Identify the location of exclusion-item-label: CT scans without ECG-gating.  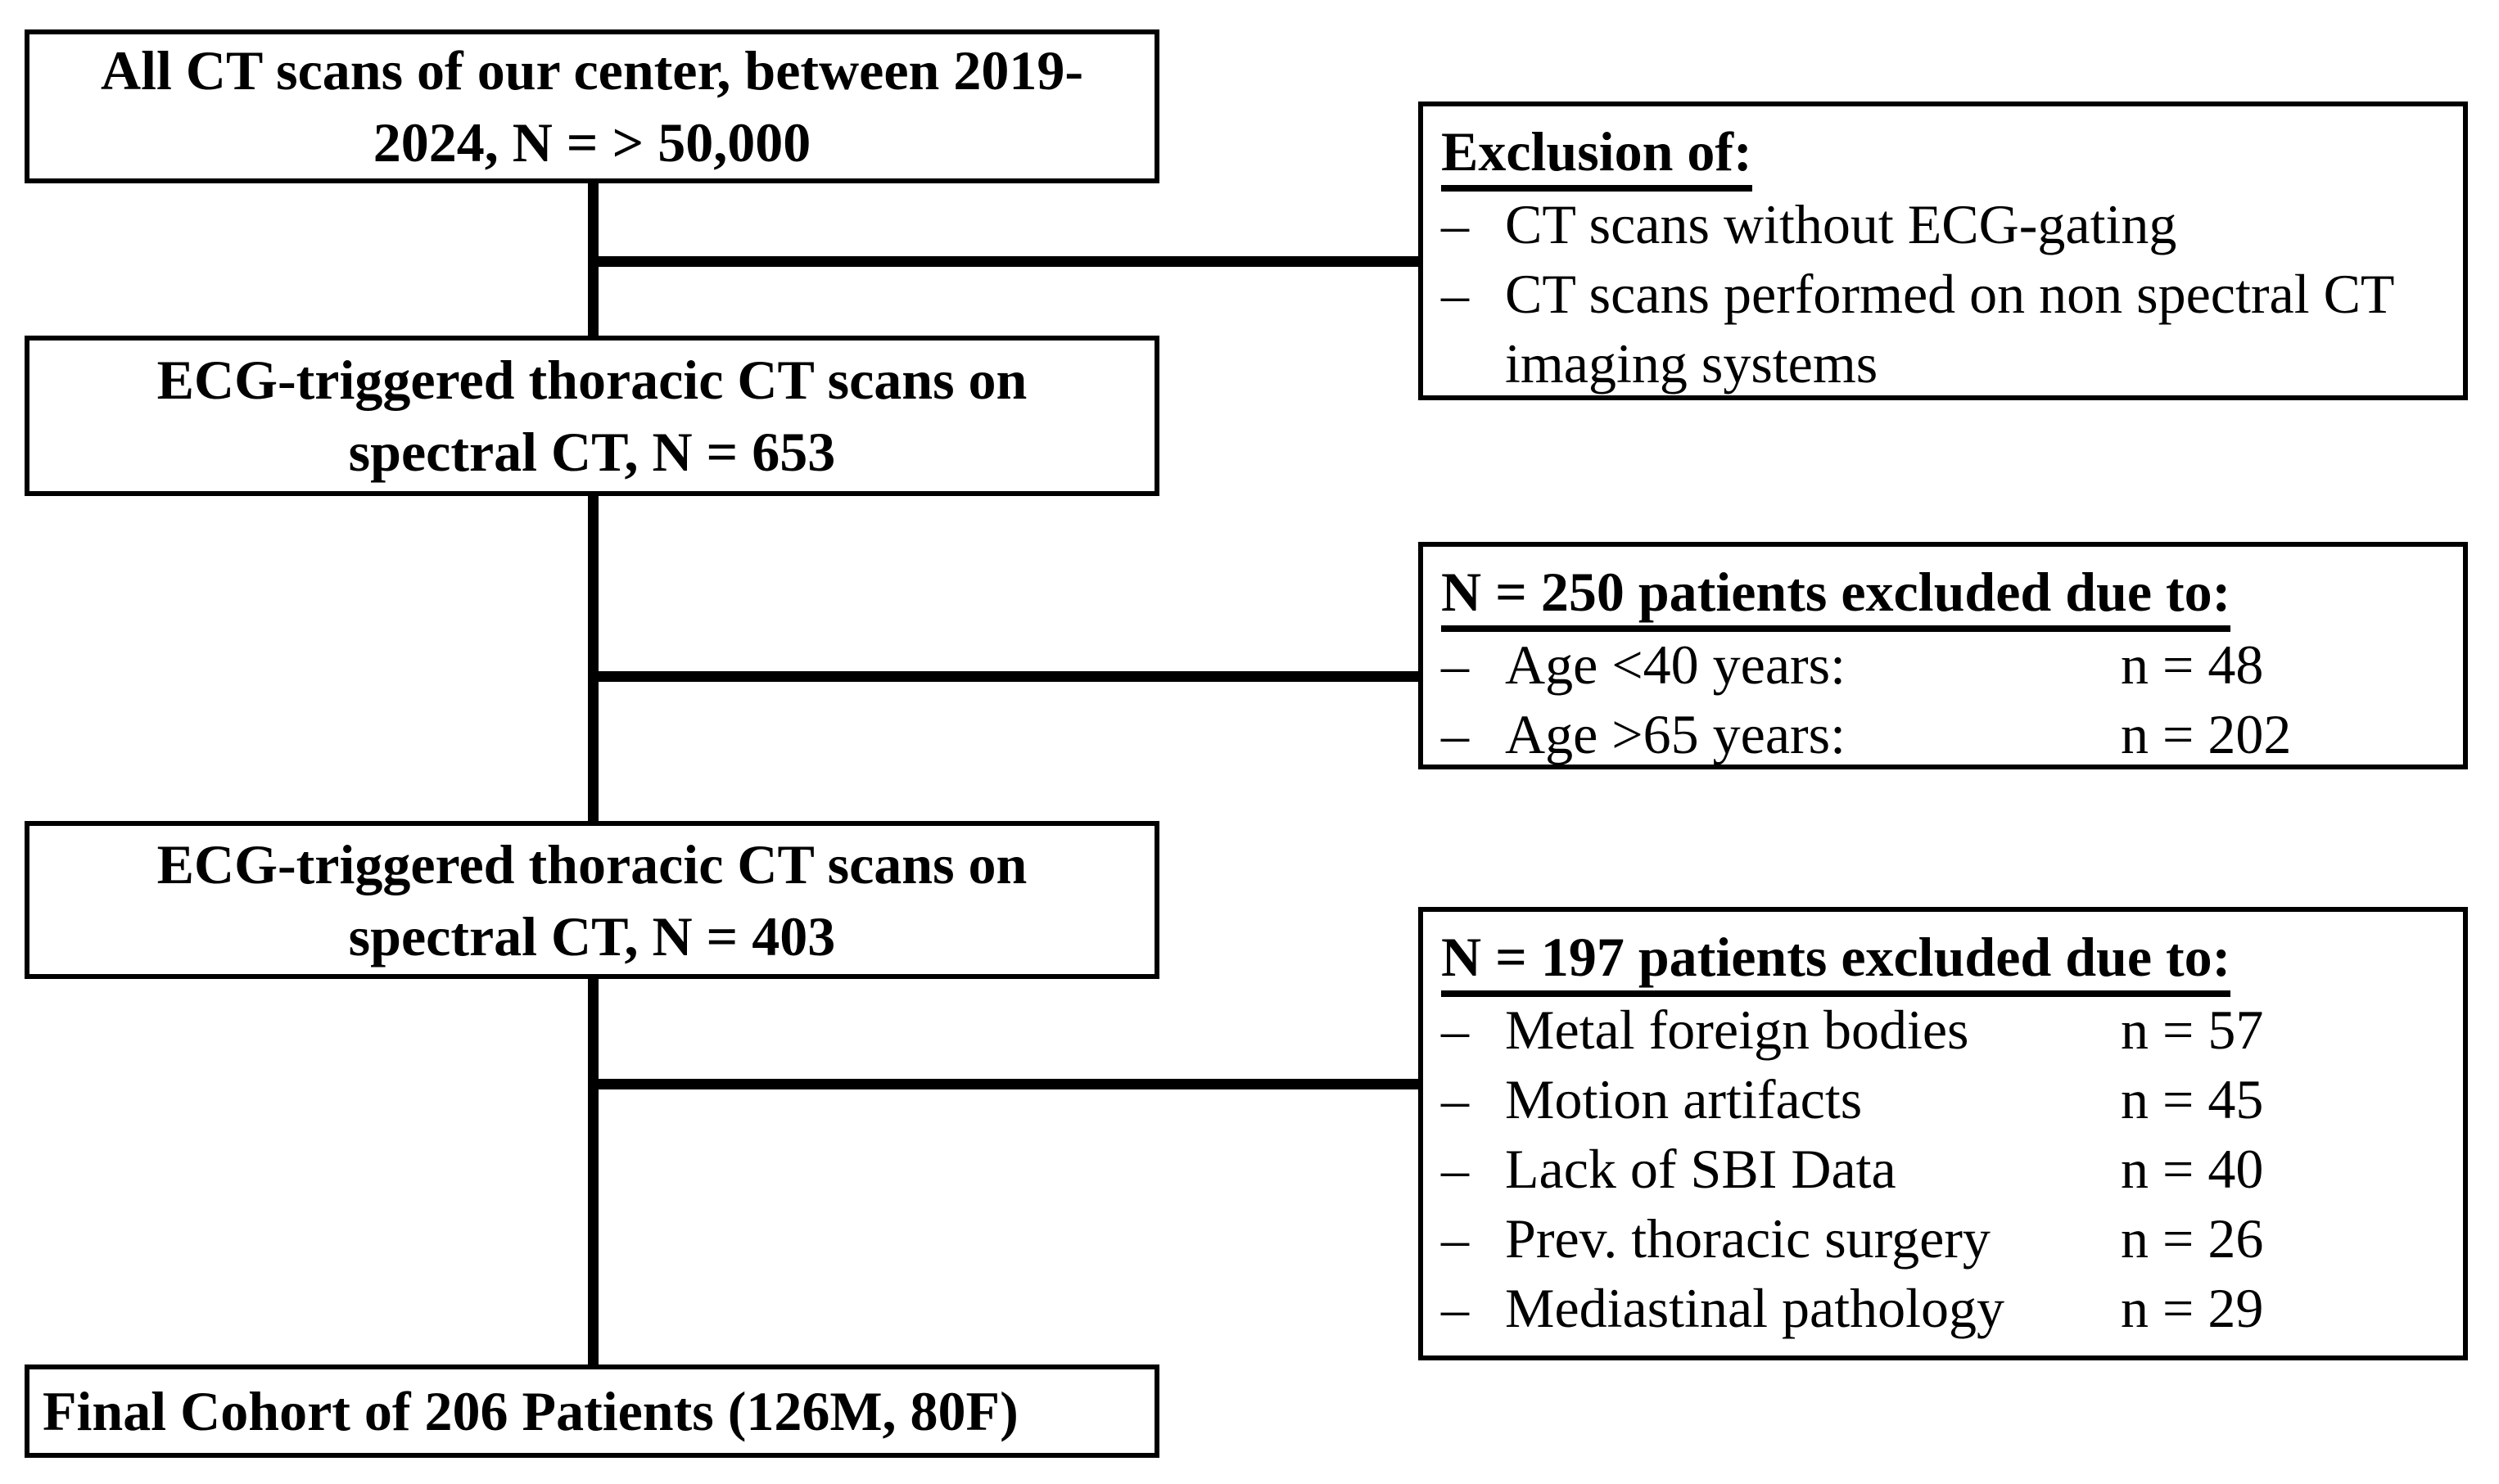
(1841, 224).